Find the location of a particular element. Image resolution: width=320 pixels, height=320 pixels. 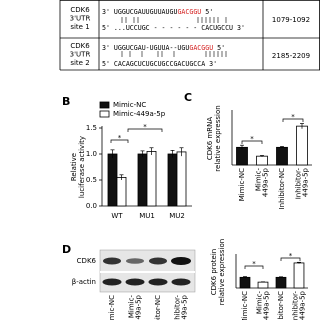

y-tick-label: 1.0 is located at coordinates (91, 154).